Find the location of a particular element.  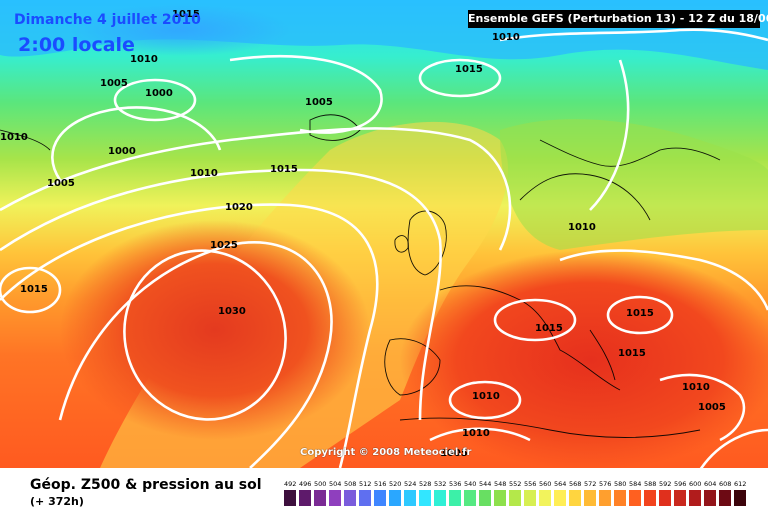

legend-value: 596 is located at coordinates (680, 484).